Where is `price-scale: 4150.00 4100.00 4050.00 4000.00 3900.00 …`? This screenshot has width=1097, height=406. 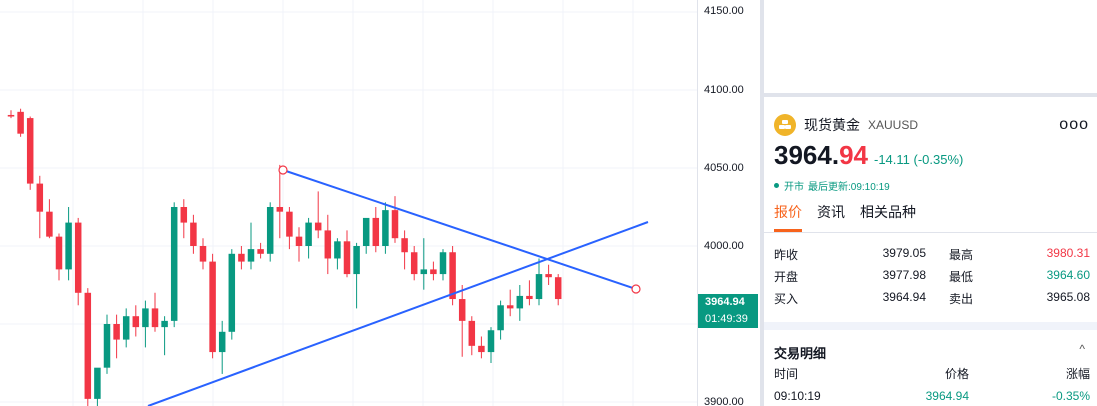
price-scale: 4150.00 4100.00 4050.00 4000.00 3900.00 … is located at coordinates (728, 203).